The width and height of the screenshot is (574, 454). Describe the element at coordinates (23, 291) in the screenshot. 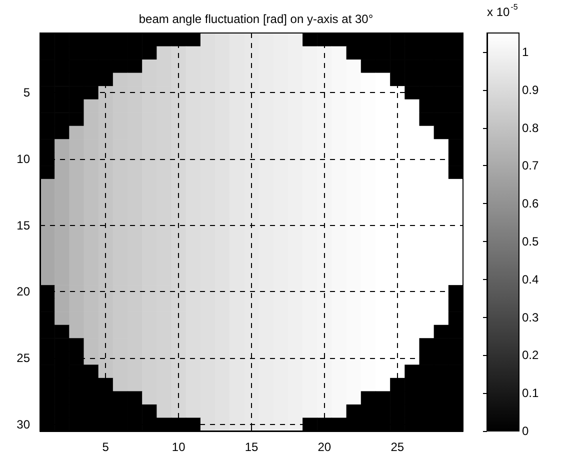

I see `y-tick-label: 20` at that location.